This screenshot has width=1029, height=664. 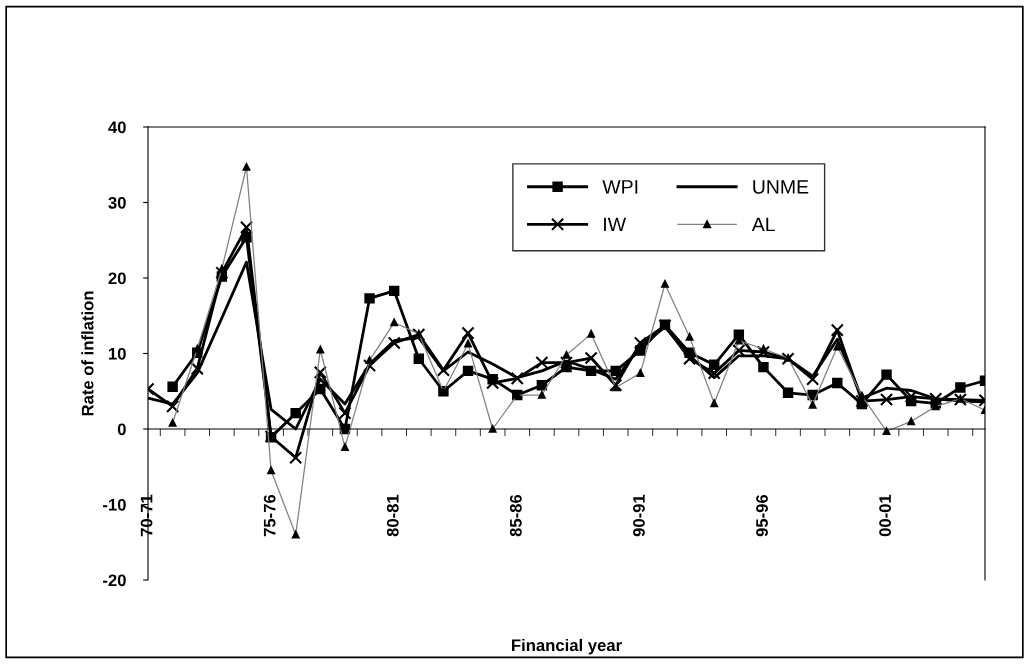 What do you see at coordinates (885, 515) in the screenshot?
I see `x-tick-label: 00-01` at bounding box center [885, 515].